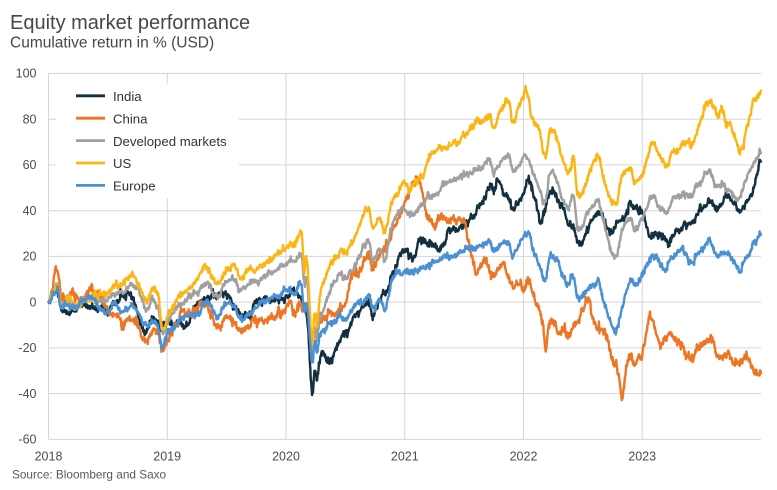 This screenshot has height=490, width=777. Describe the element at coordinates (33, 302) in the screenshot. I see `svg-text: 0` at that location.